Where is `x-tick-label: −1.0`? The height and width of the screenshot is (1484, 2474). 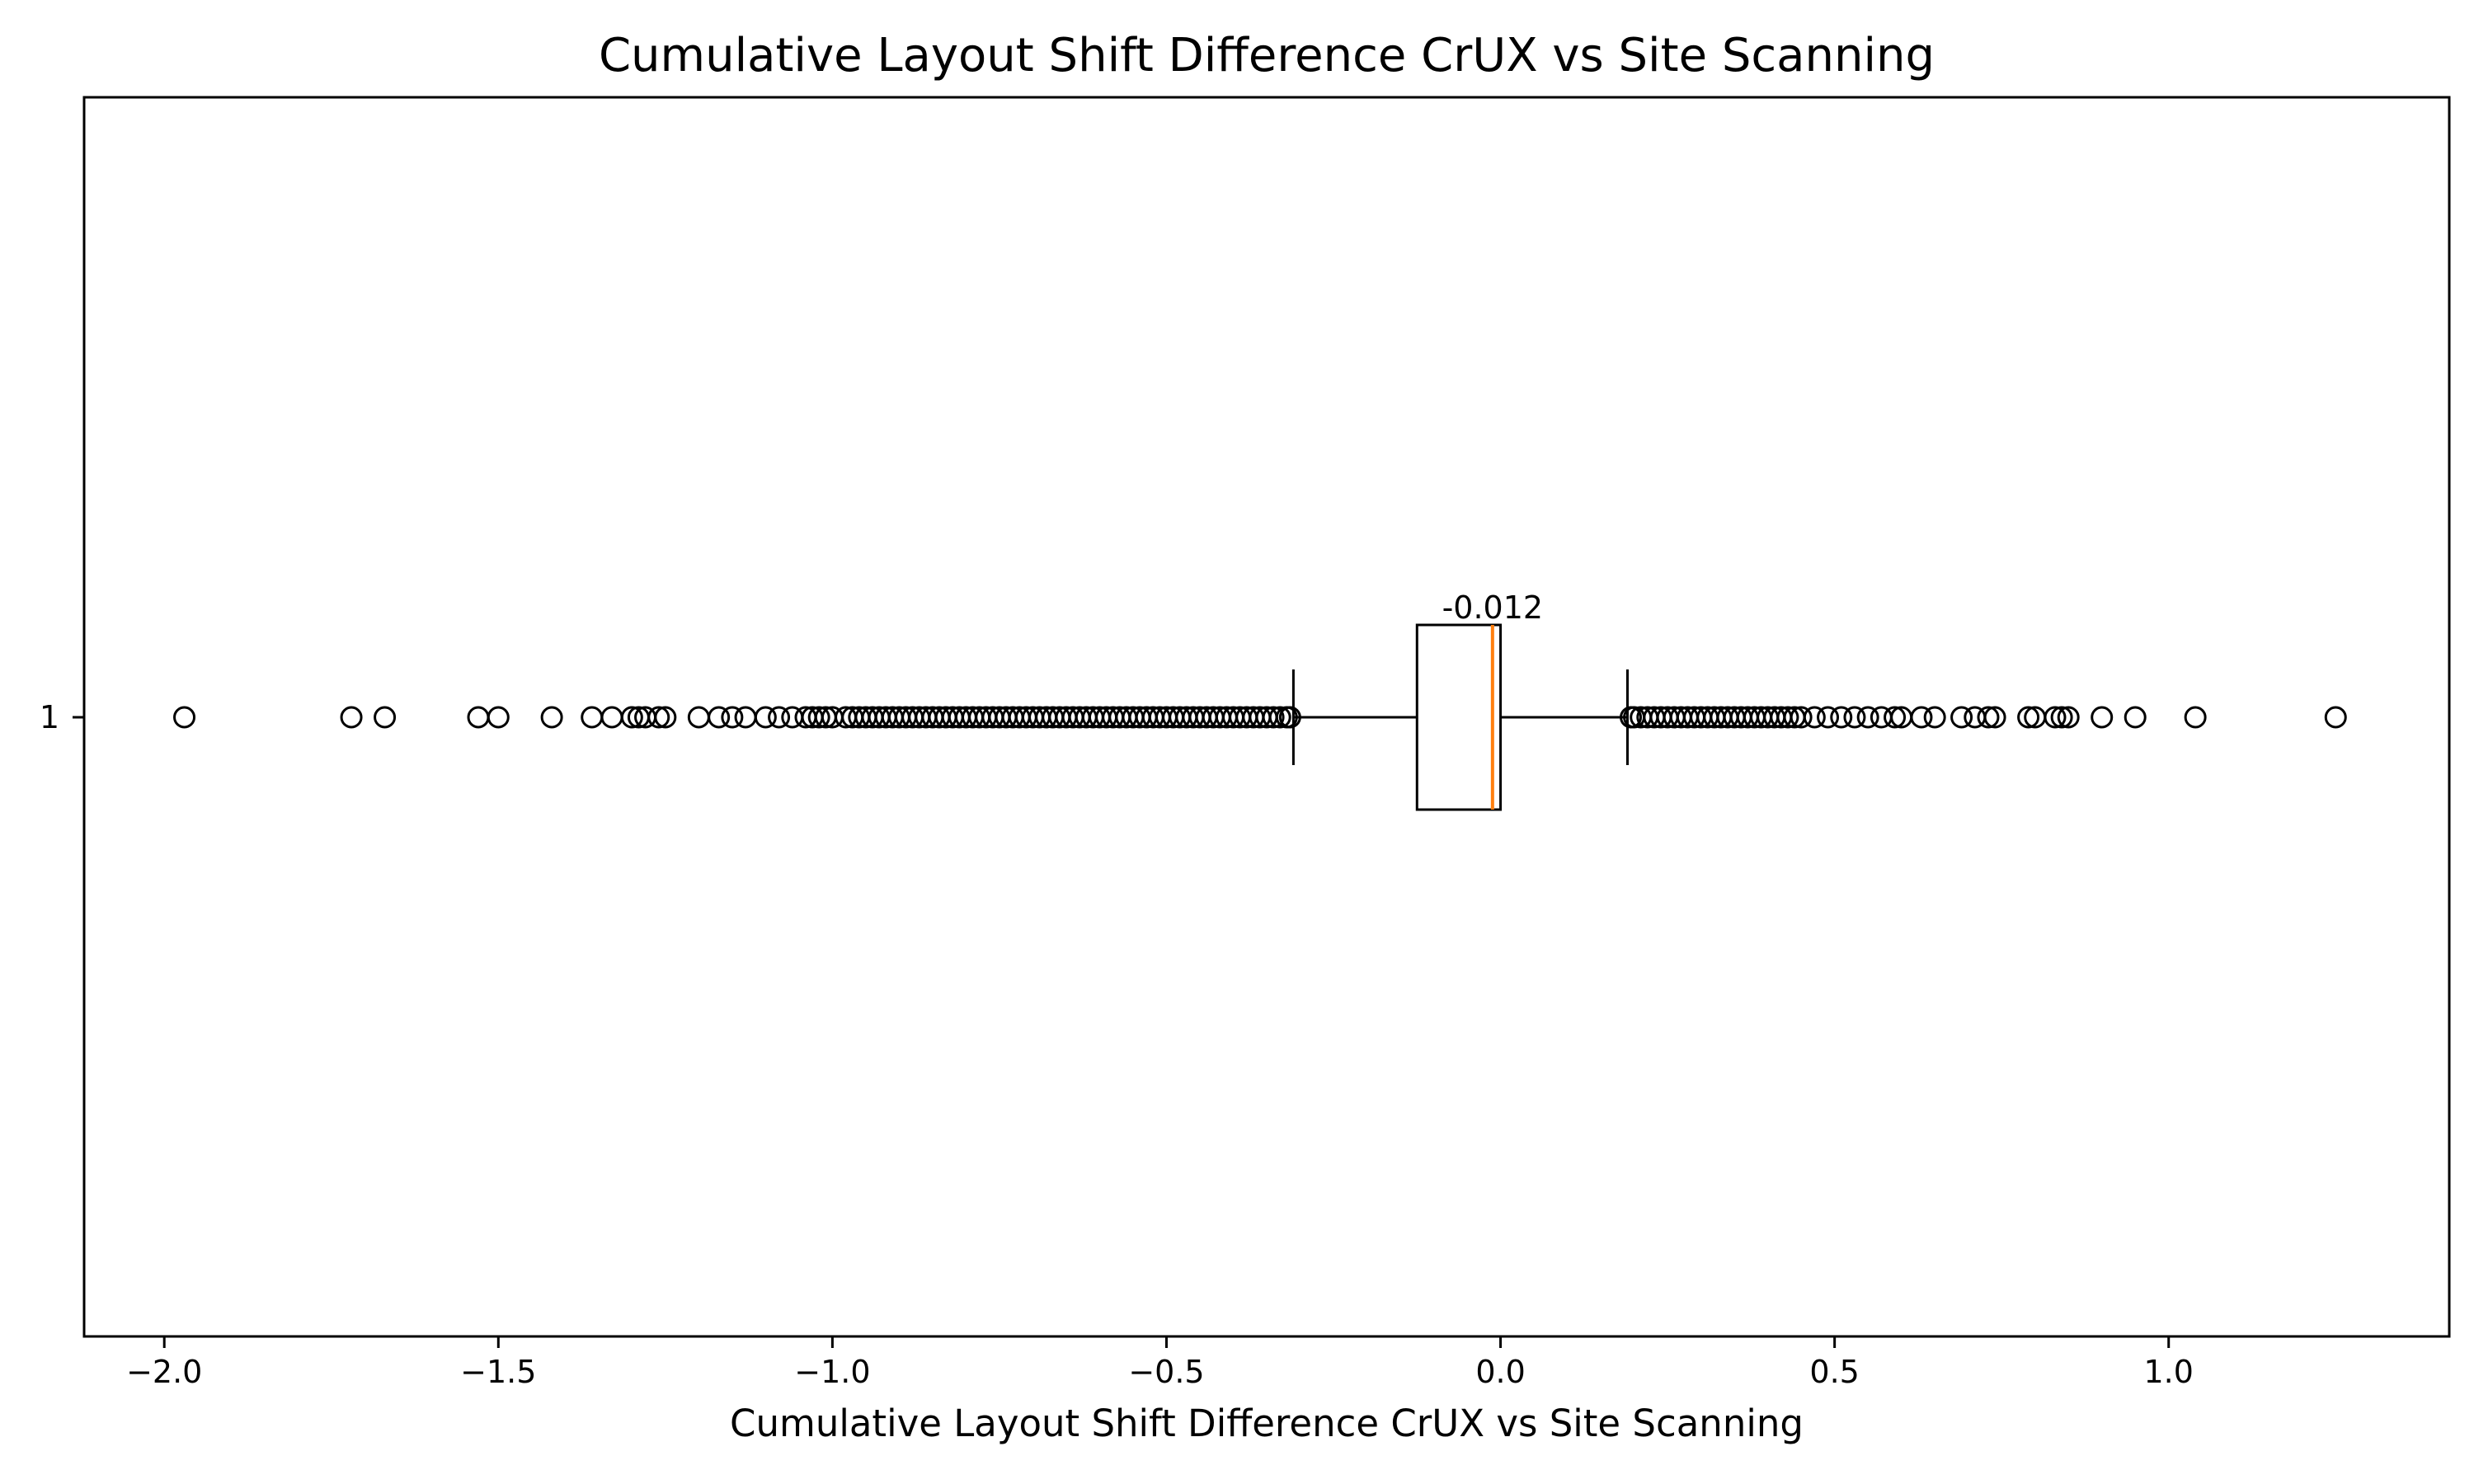 x-tick-label: −1.0 is located at coordinates (832, 1372).